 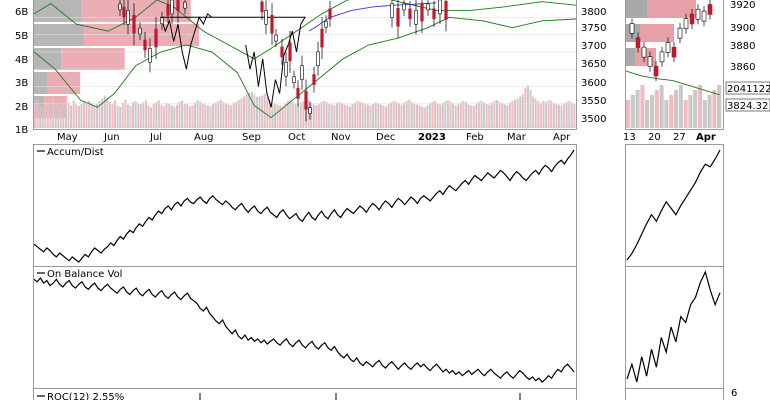 I want to click on last-price-box, so click(x=747, y=105).